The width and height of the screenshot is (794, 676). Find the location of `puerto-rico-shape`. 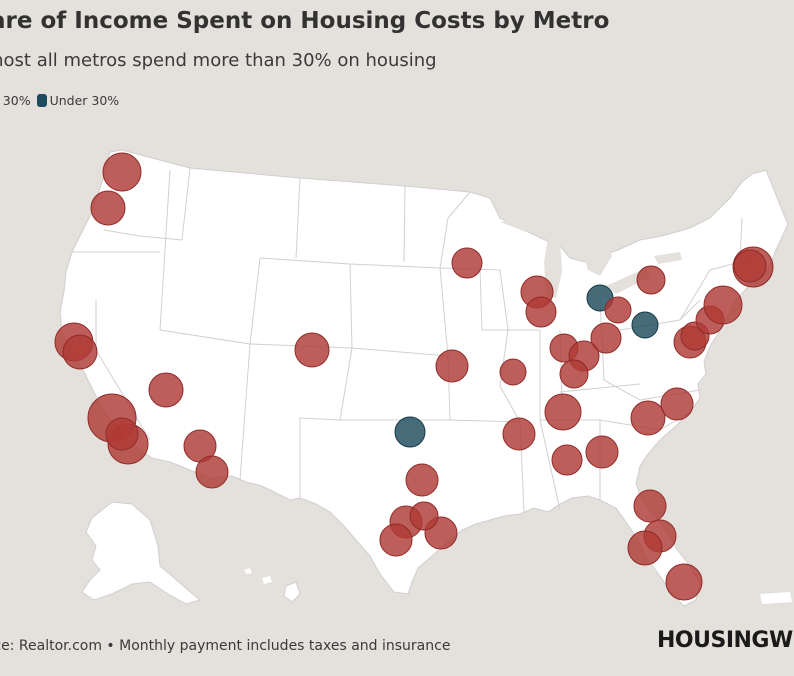

puerto-rico-shape is located at coordinates (776, 598).